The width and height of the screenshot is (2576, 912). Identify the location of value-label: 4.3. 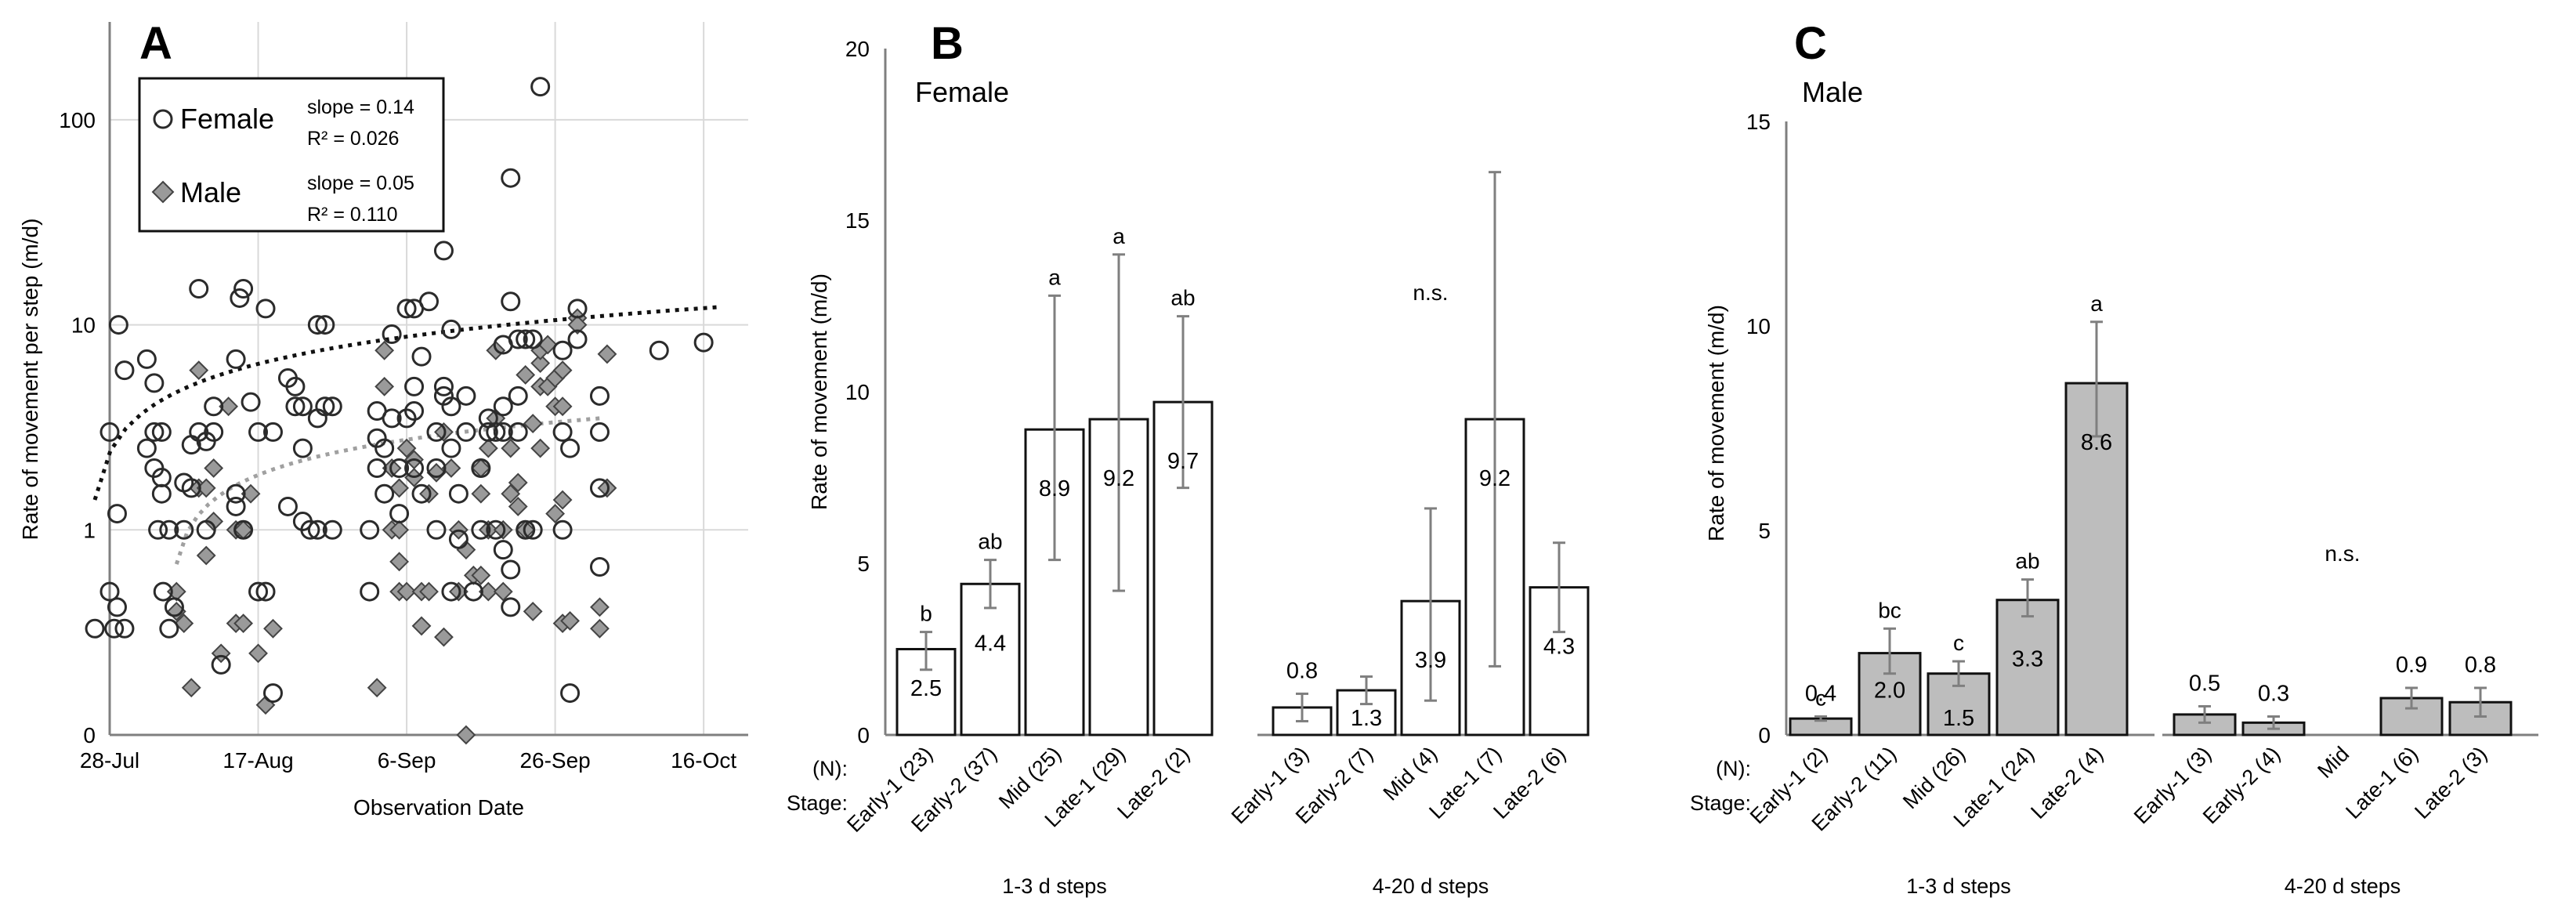
(1559, 648).